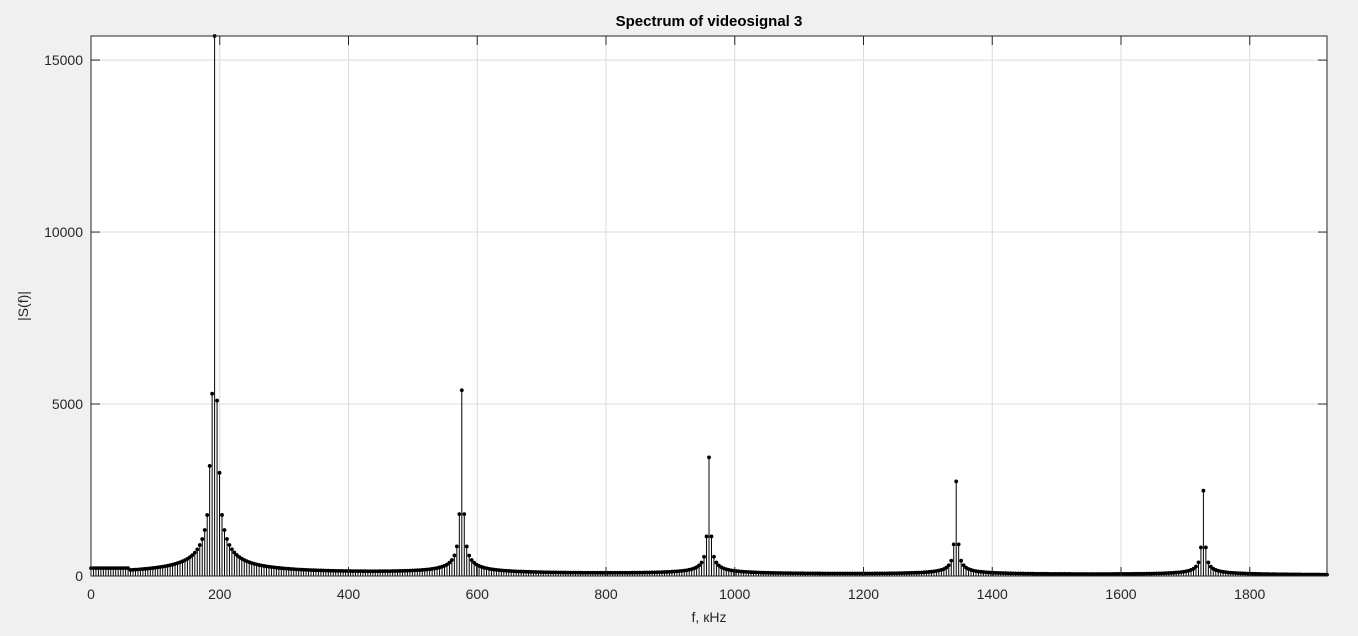  I want to click on y-tick-label: 0, so click(79, 576).